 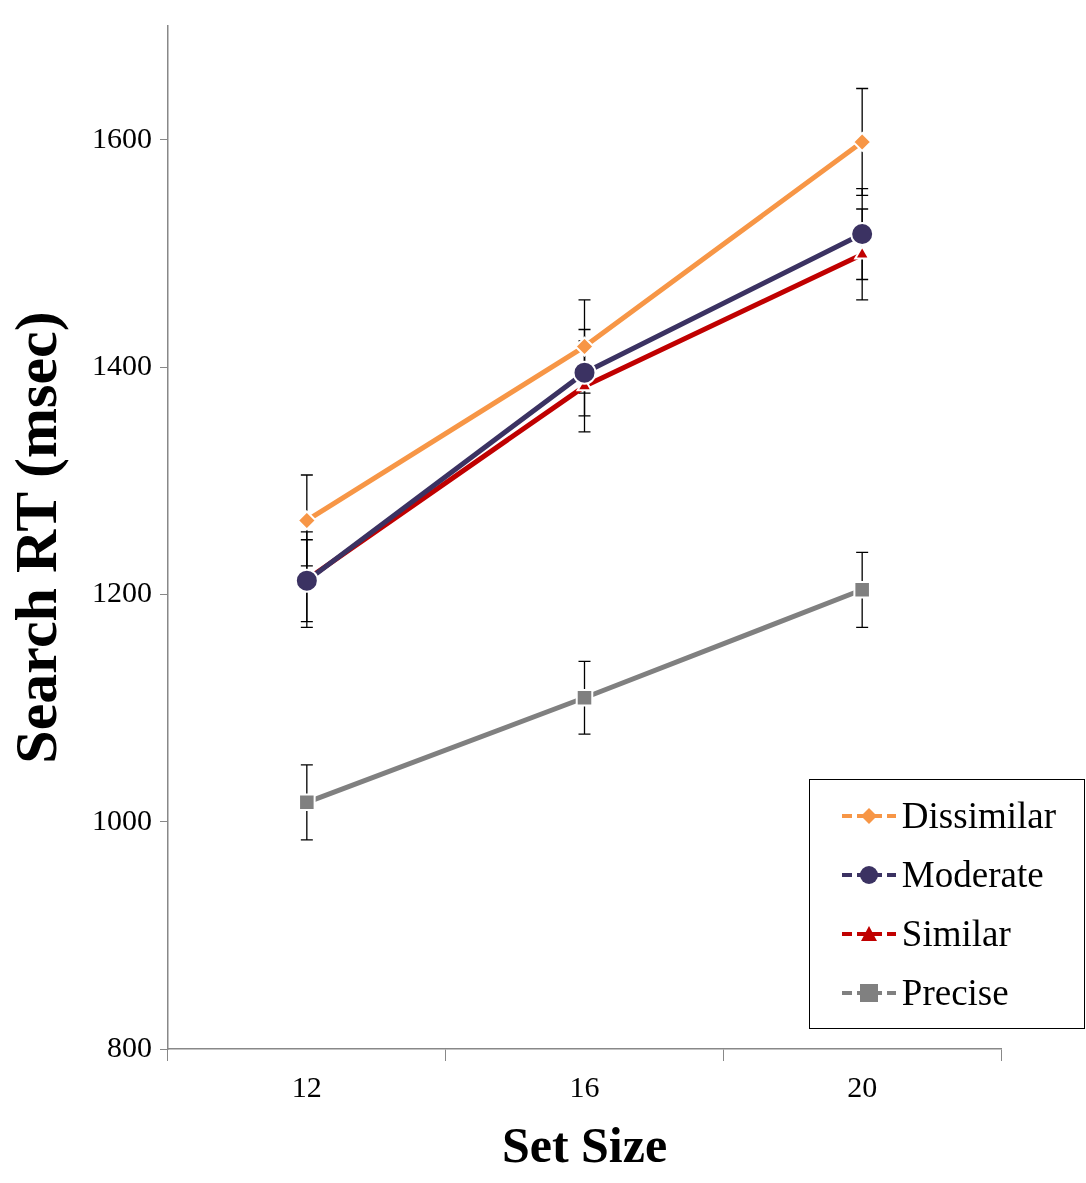 I want to click on y-axis-title: Search RT (msec), so click(x=35, y=537).